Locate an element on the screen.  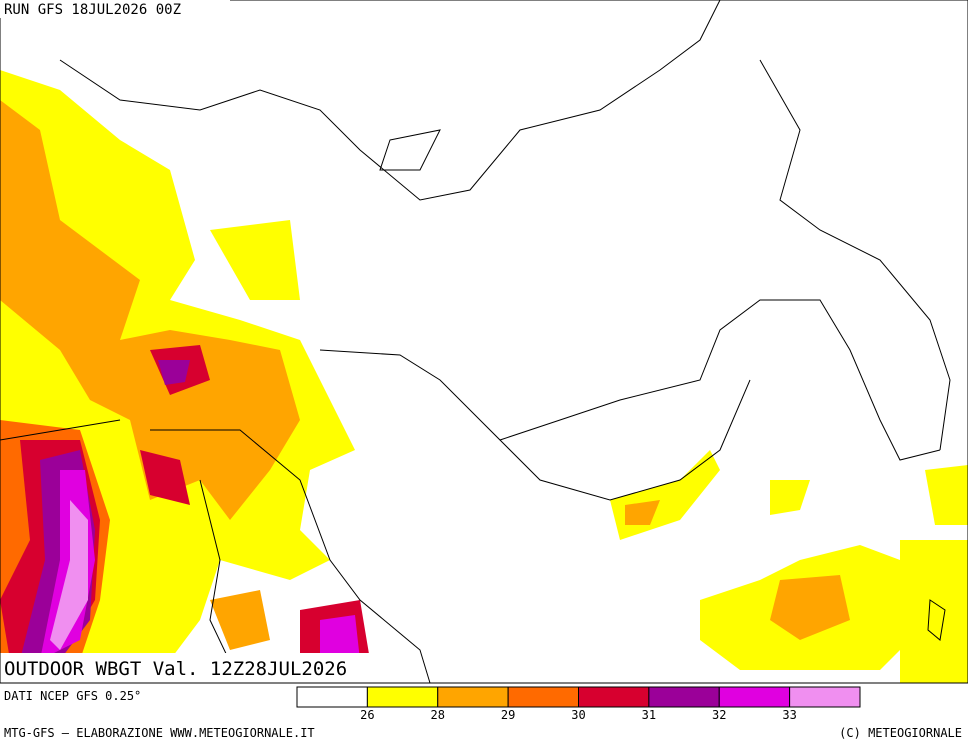
colorbar-label: 31 is located at coordinates (649, 715).